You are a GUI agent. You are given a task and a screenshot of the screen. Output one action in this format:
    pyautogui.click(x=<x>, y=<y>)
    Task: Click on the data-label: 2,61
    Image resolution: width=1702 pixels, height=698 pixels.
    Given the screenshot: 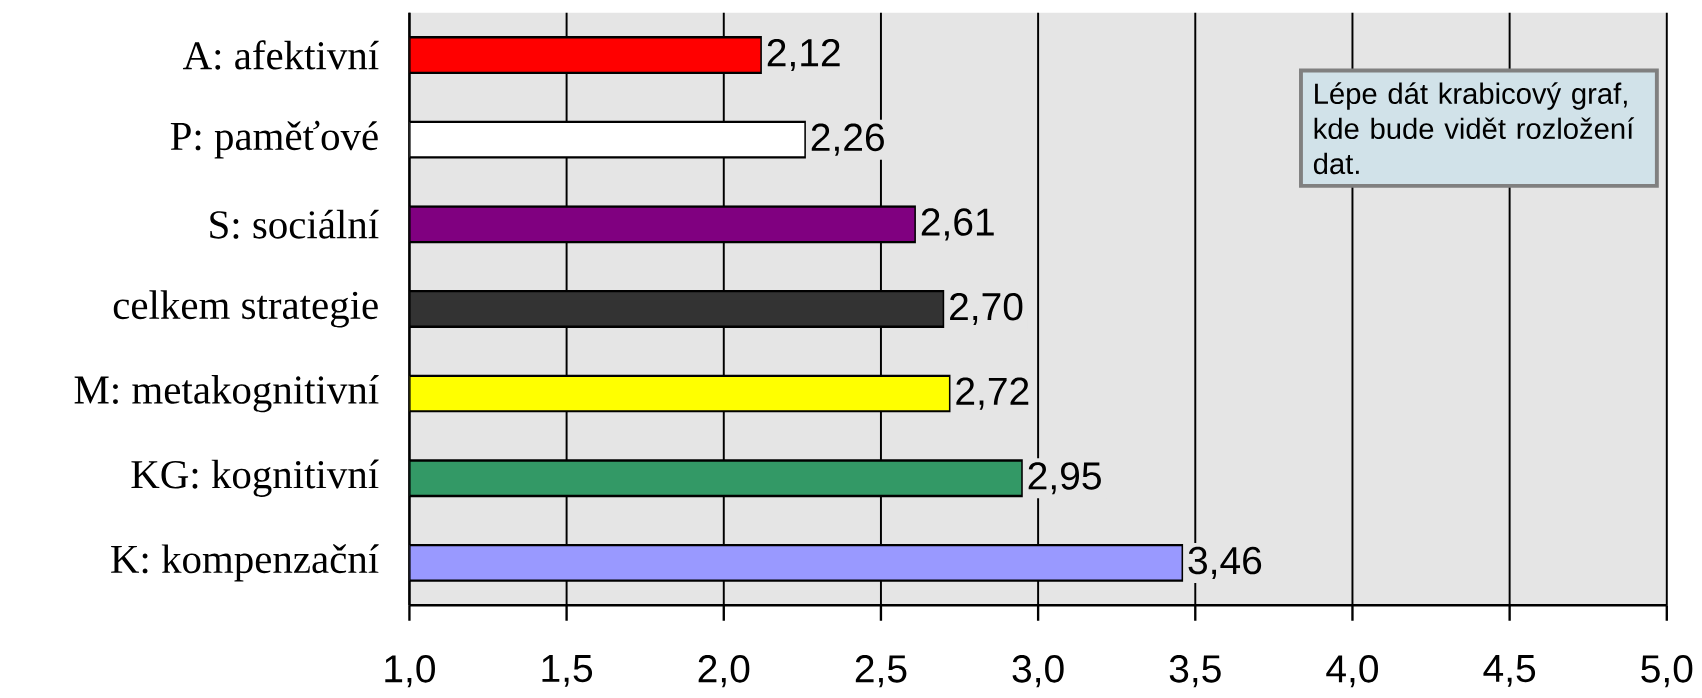 What is the action you would take?
    pyautogui.click(x=957, y=224)
    